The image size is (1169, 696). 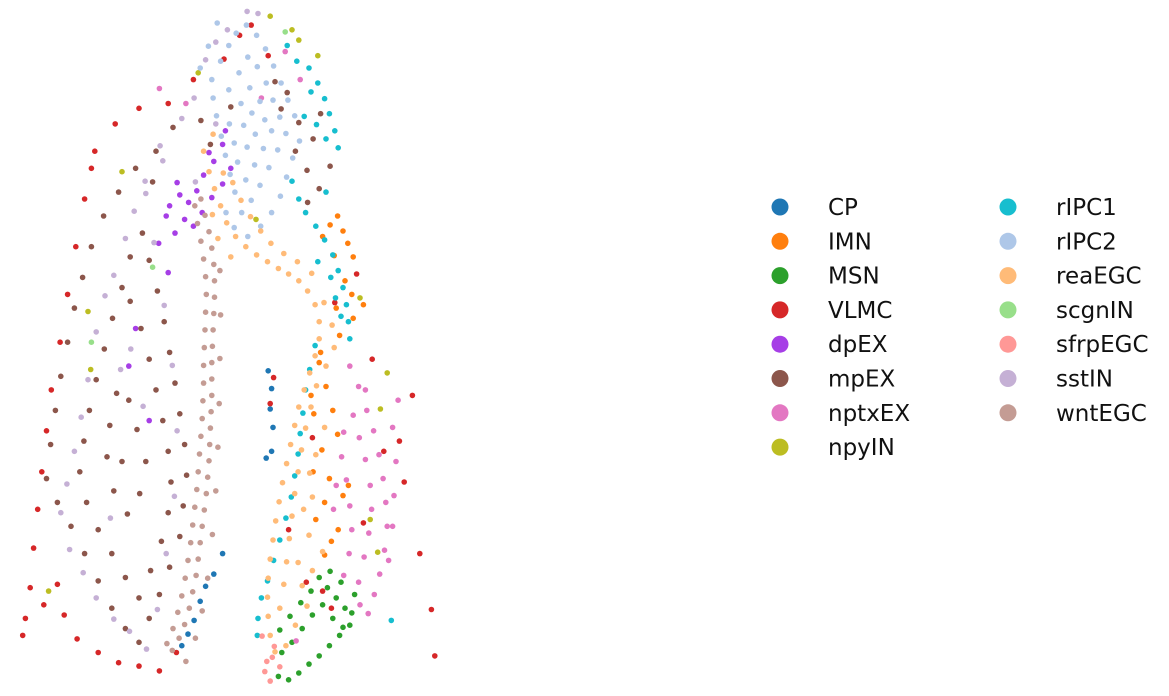 I want to click on series-sfrpEGC, so click(x=271, y=658).